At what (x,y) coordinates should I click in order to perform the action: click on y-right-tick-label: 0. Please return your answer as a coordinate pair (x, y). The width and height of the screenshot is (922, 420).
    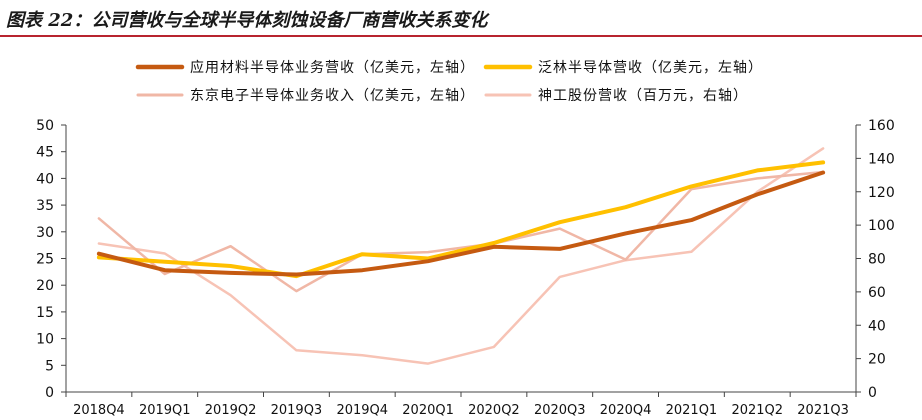
    Looking at the image, I should click on (872, 393).